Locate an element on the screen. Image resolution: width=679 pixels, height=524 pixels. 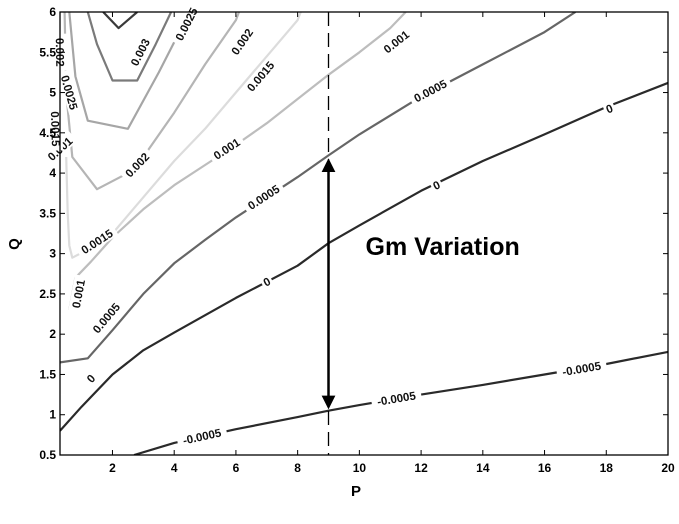
x-axis-label: P is located at coordinates (356, 491).